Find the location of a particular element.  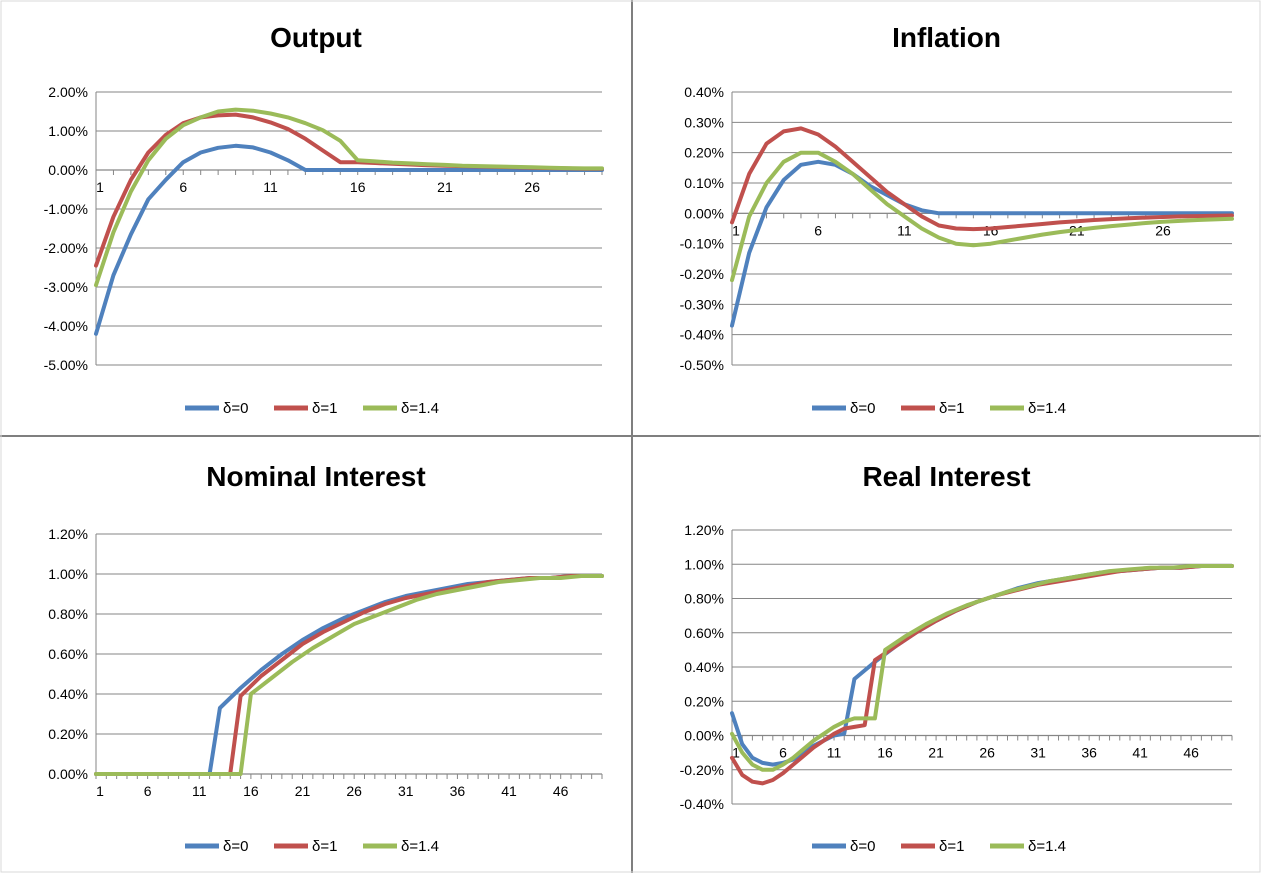

y-tick-label: 2.00% is located at coordinates (68, 92).